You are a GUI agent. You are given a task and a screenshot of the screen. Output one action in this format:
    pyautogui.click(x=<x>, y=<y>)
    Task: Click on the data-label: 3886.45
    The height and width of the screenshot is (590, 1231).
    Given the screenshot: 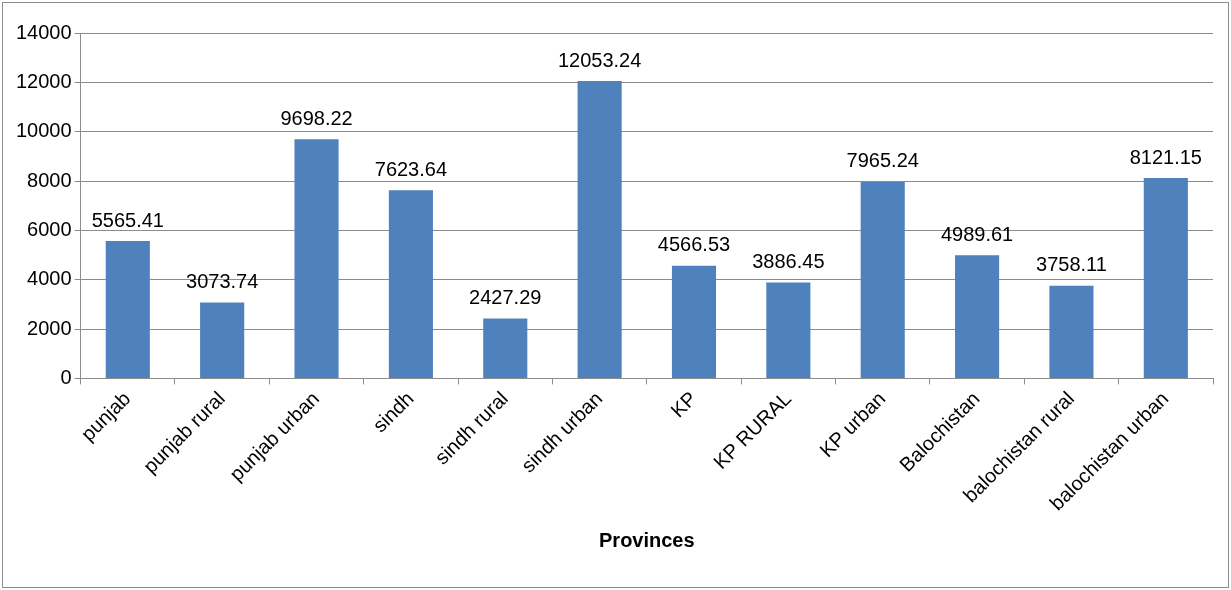 What is the action you would take?
    pyautogui.click(x=788, y=261)
    